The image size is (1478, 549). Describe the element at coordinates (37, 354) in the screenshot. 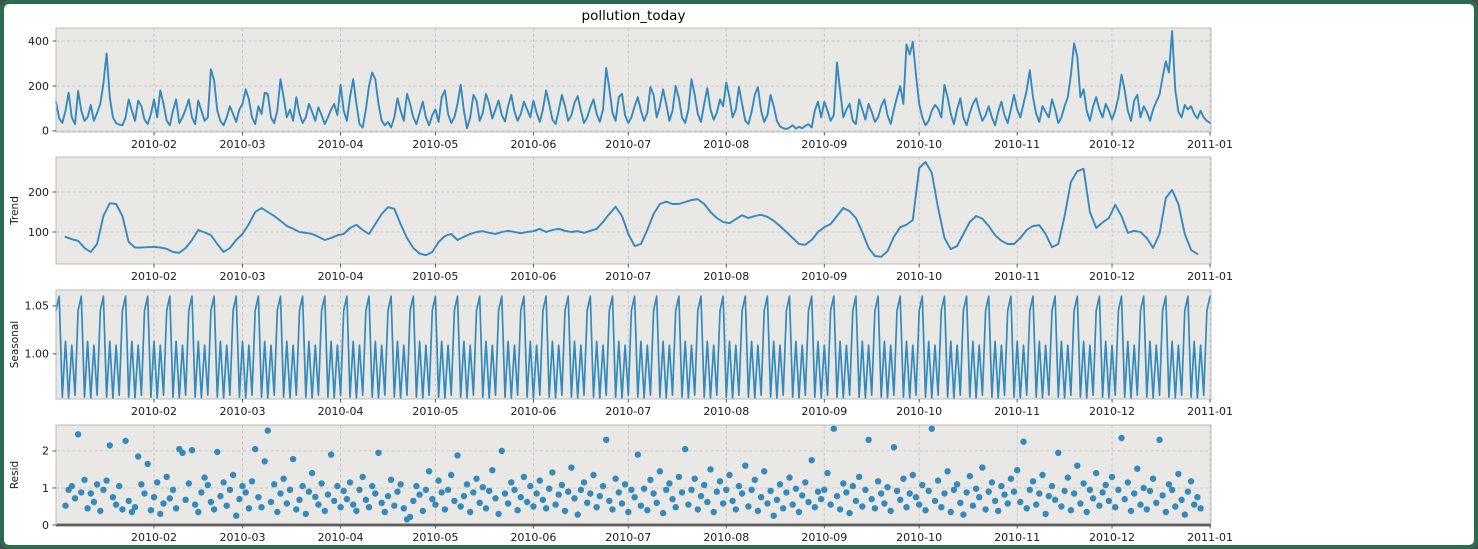

I see `svg-text: 1.00` at that location.